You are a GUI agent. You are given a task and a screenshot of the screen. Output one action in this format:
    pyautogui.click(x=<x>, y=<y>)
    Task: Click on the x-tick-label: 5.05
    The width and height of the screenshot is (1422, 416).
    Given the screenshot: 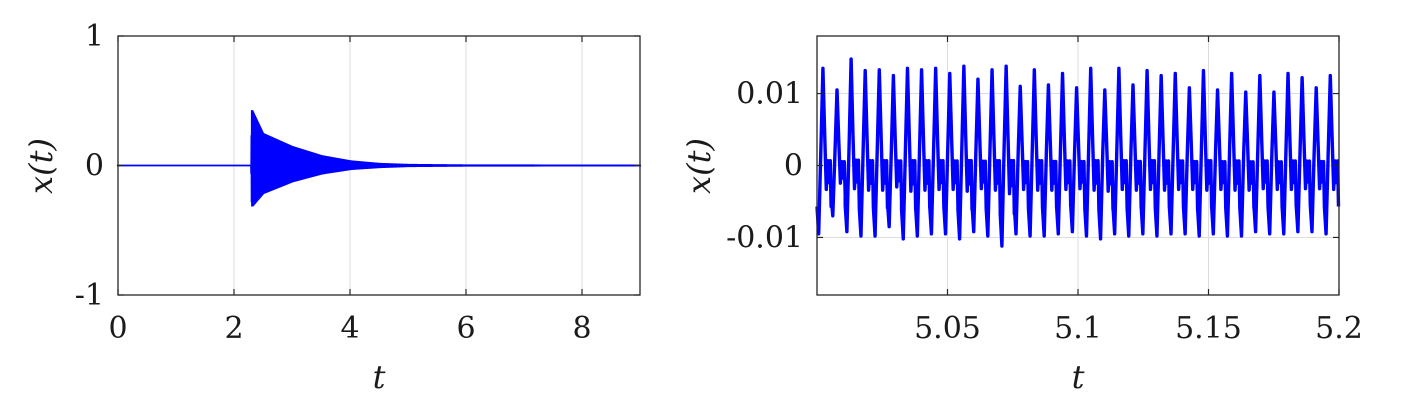 What is the action you would take?
    pyautogui.click(x=947, y=328)
    